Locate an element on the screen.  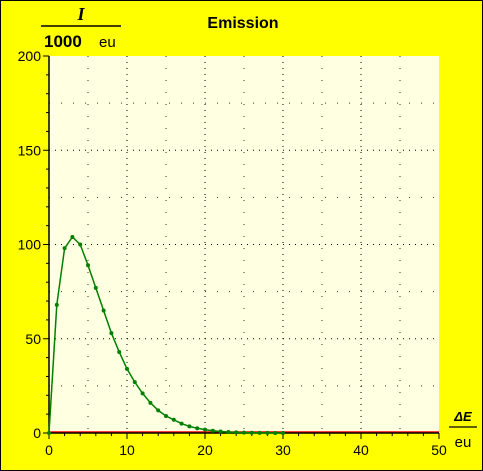
x-tick-label: 20 is located at coordinates (205, 450).